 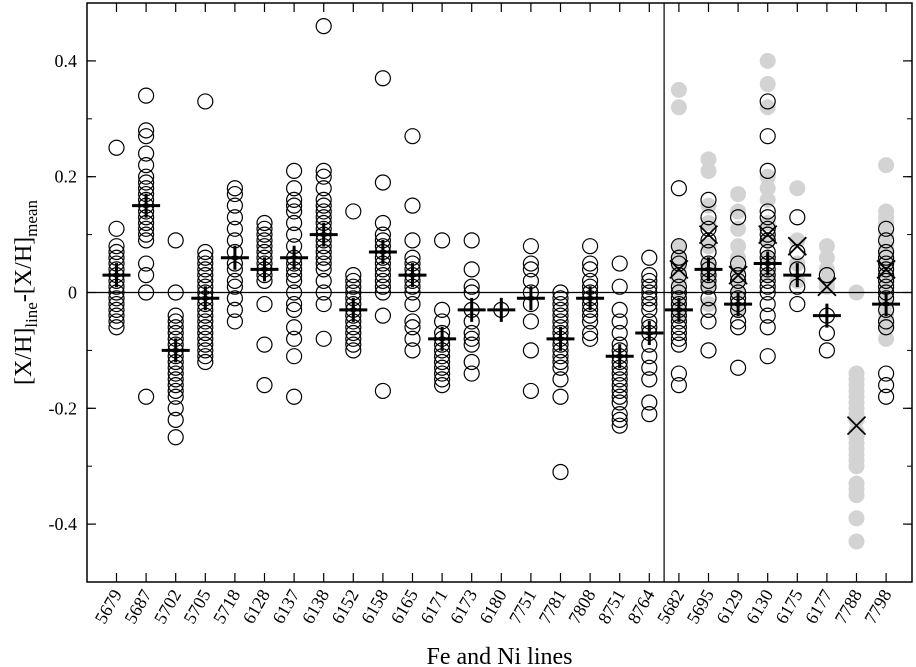 What do you see at coordinates (404, 606) in the screenshot?
I see `x-tick-label: 6165` at bounding box center [404, 606].